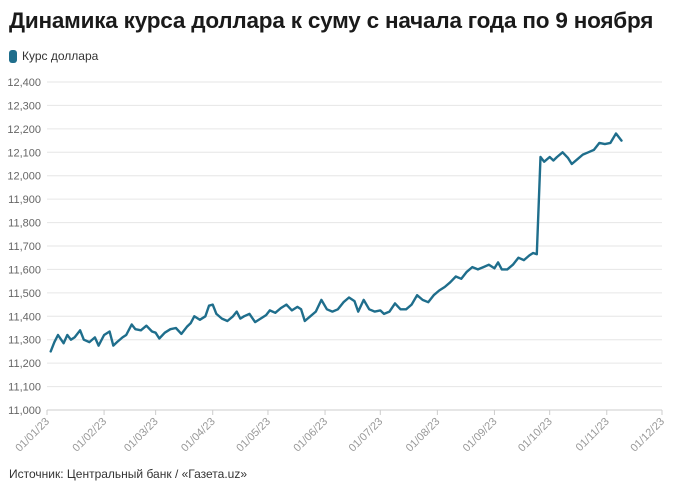 The image size is (680, 491). Describe the element at coordinates (423, 435) in the screenshot. I see `x-tick-label: 01/08/23` at that location.